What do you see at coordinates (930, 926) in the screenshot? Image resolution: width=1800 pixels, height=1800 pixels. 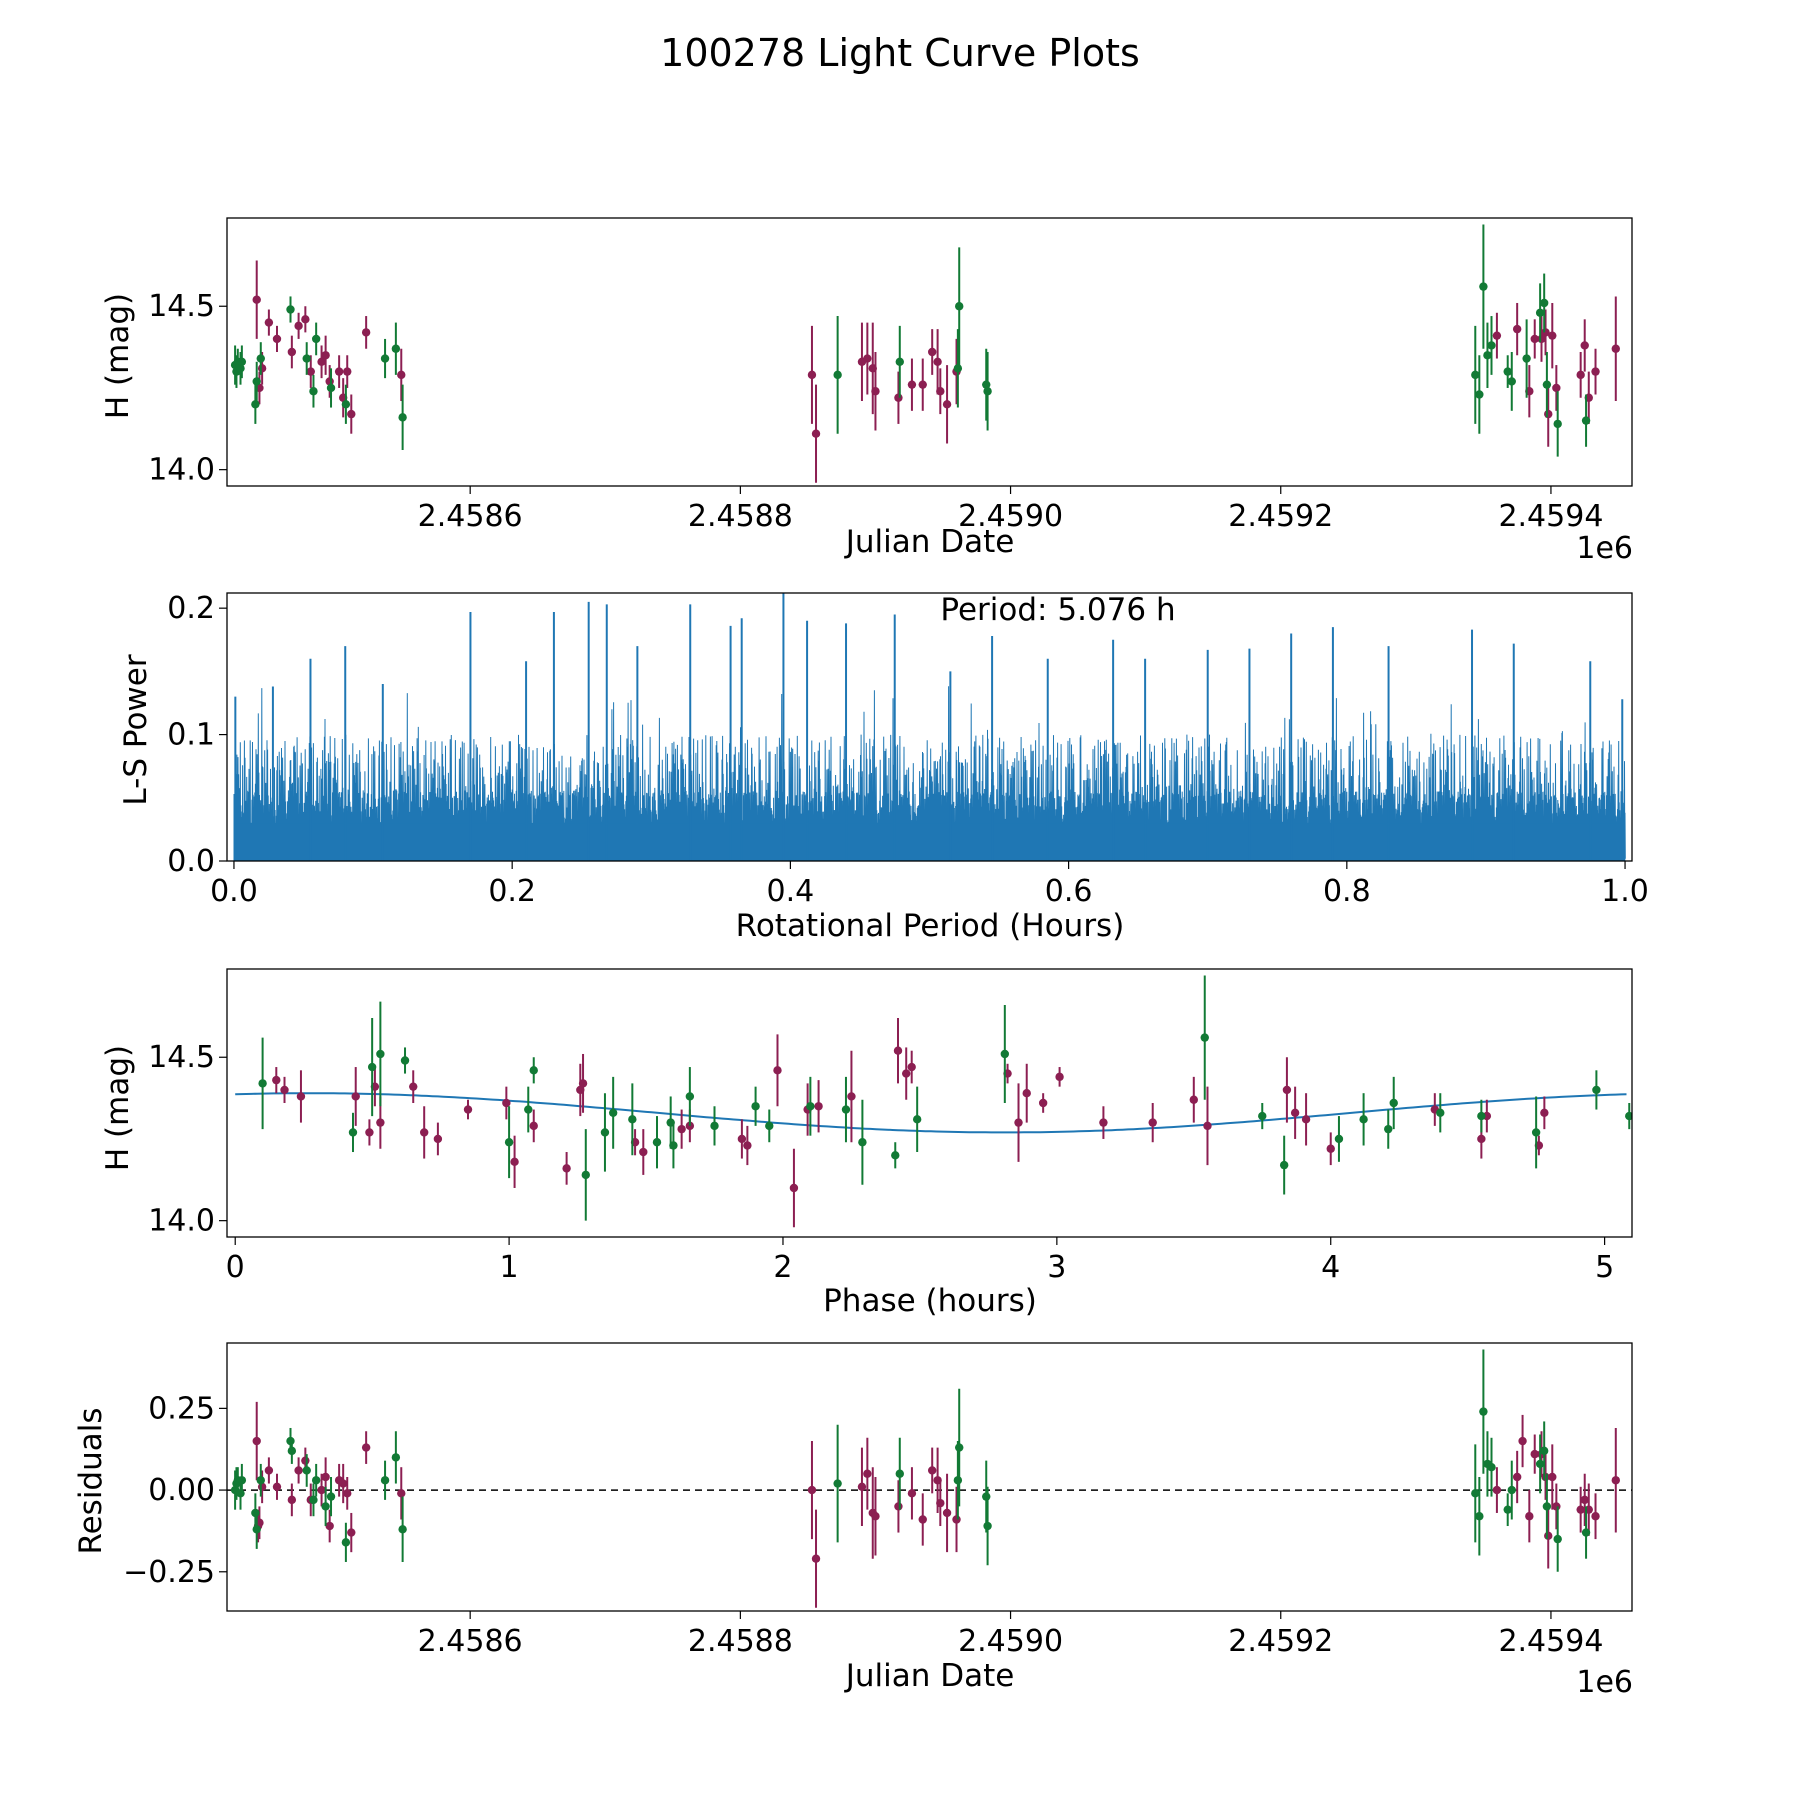 I see `periodogram-xlabel: Rotational Period (Hours)` at bounding box center [930, 926].